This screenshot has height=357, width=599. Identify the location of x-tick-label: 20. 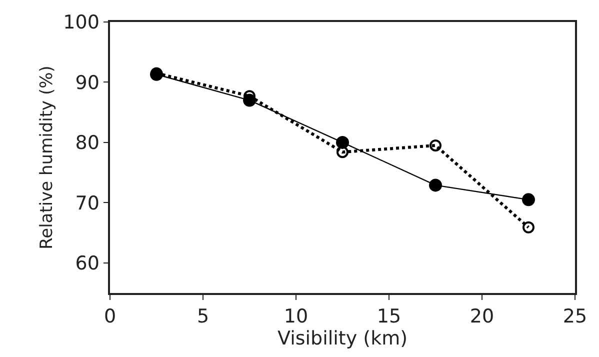
(482, 317).